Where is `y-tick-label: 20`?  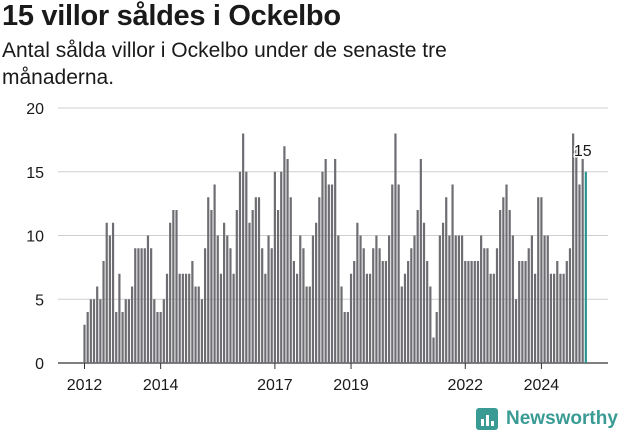
y-tick-label: 20 is located at coordinates (35, 109).